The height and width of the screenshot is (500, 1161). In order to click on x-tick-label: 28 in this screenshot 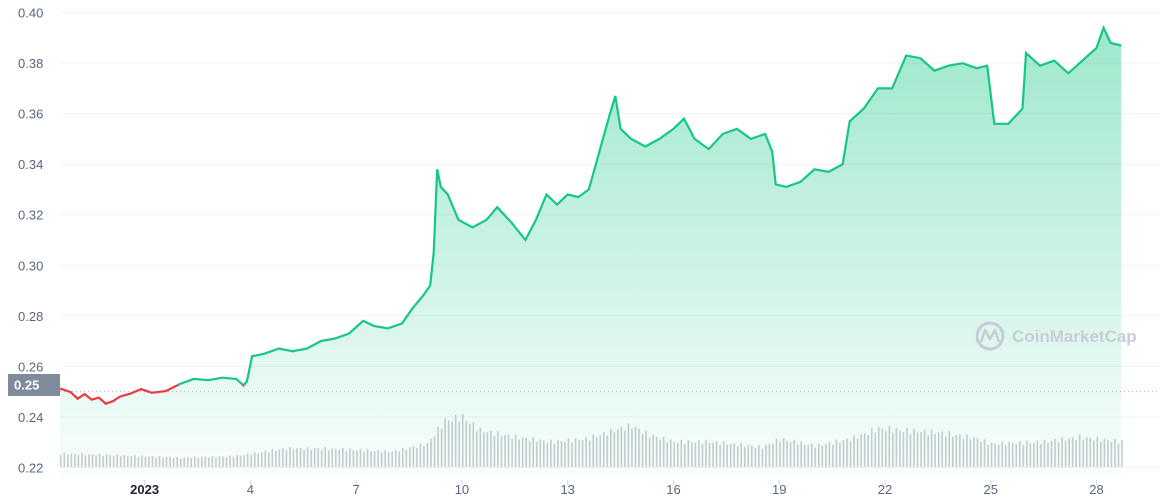, I will do `click(1096, 489)`.